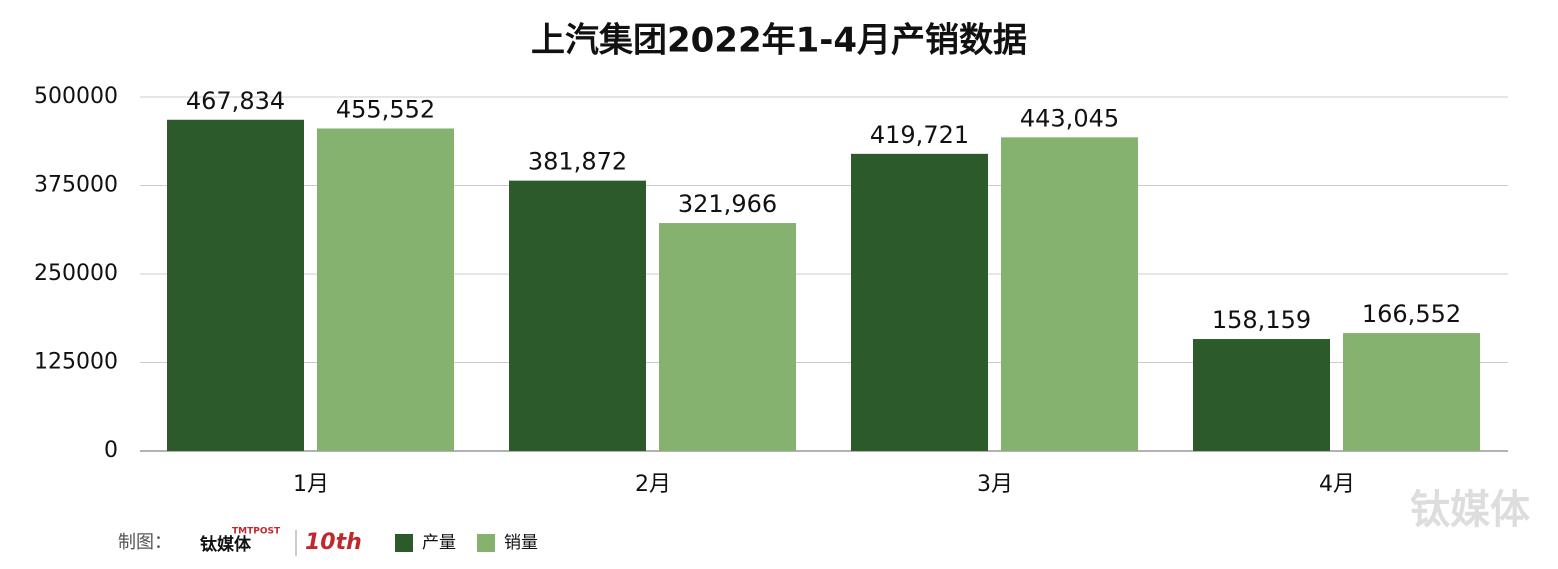  Describe the element at coordinates (76, 185) in the screenshot. I see `y-tick-label: 375000` at that location.